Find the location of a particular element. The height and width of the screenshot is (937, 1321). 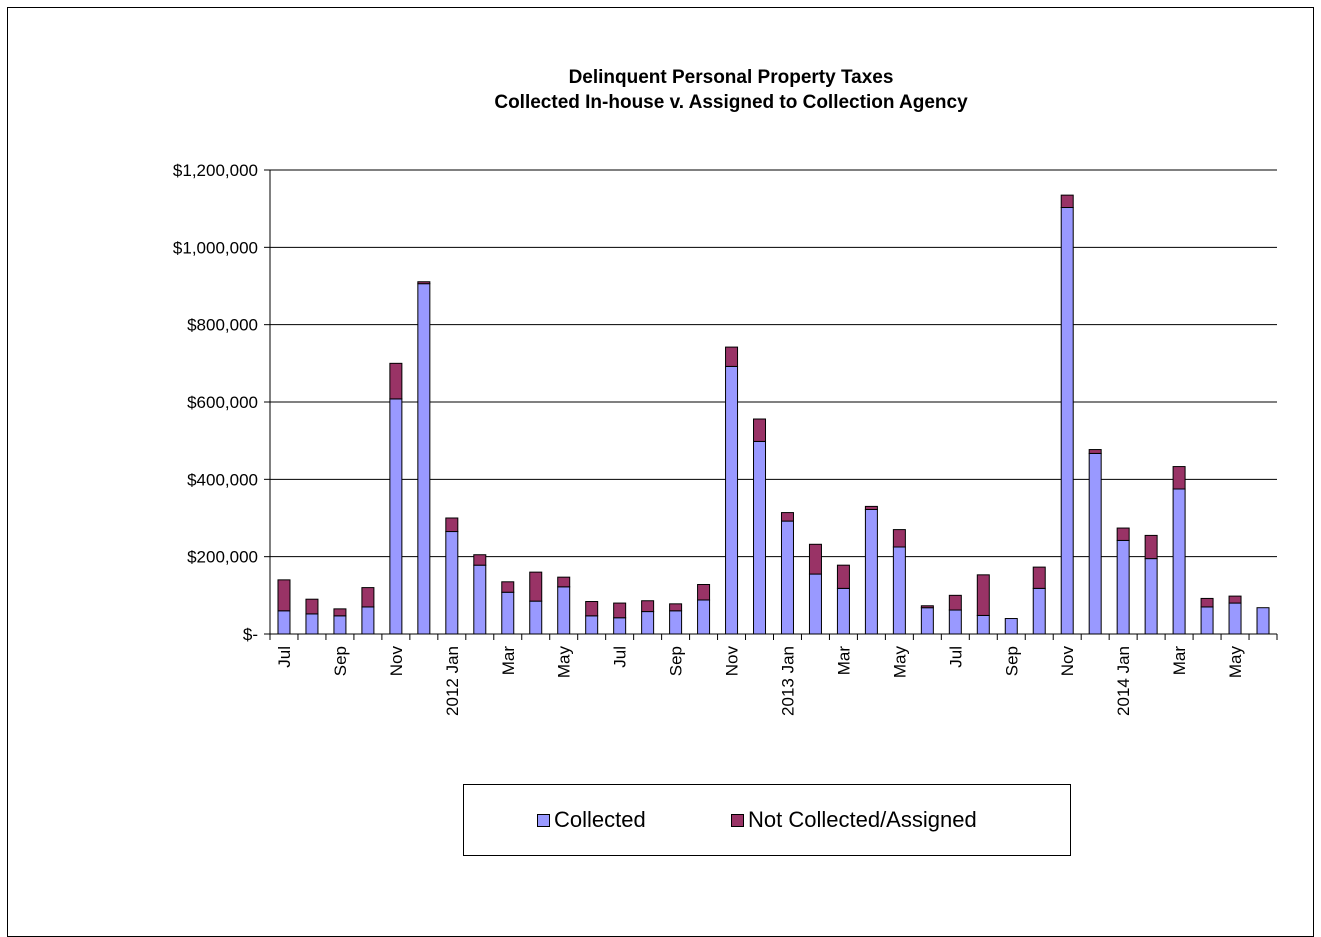

x-tick-label: 2013 Jan is located at coordinates (787, 681).